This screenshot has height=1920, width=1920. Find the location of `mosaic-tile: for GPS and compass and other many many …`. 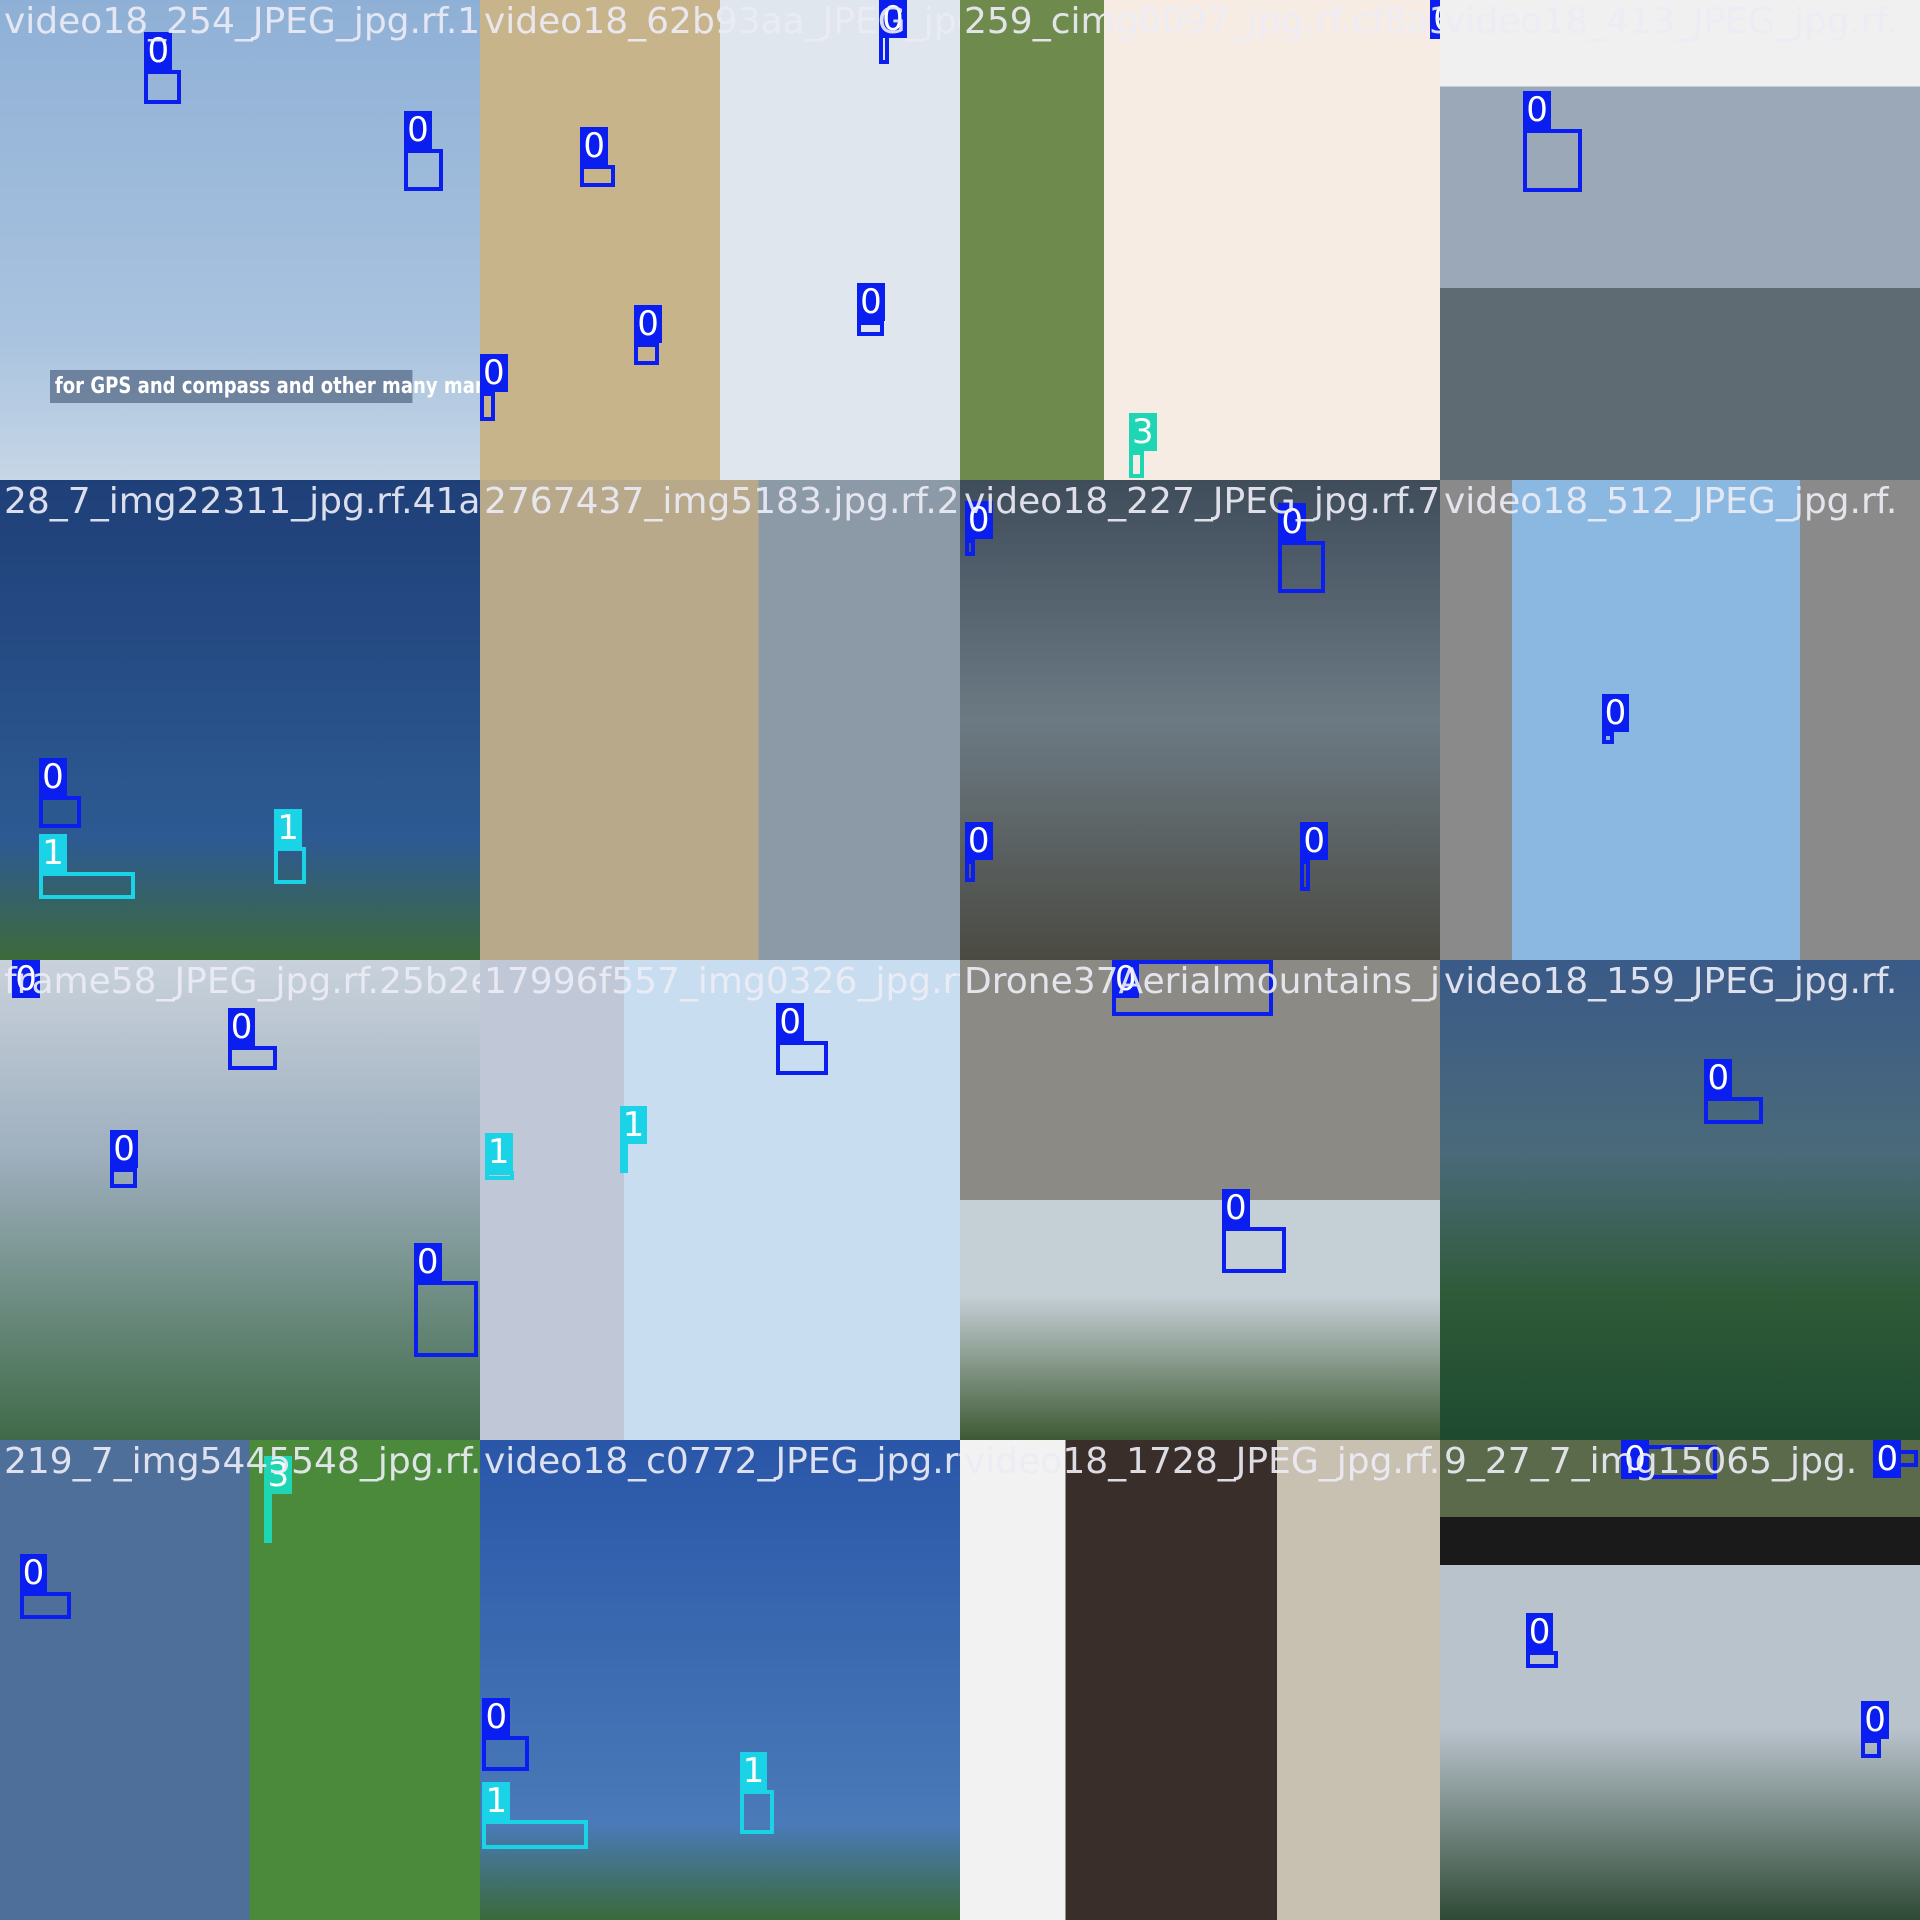

mosaic-tile: for GPS and compass and other many many … is located at coordinates (240, 240).